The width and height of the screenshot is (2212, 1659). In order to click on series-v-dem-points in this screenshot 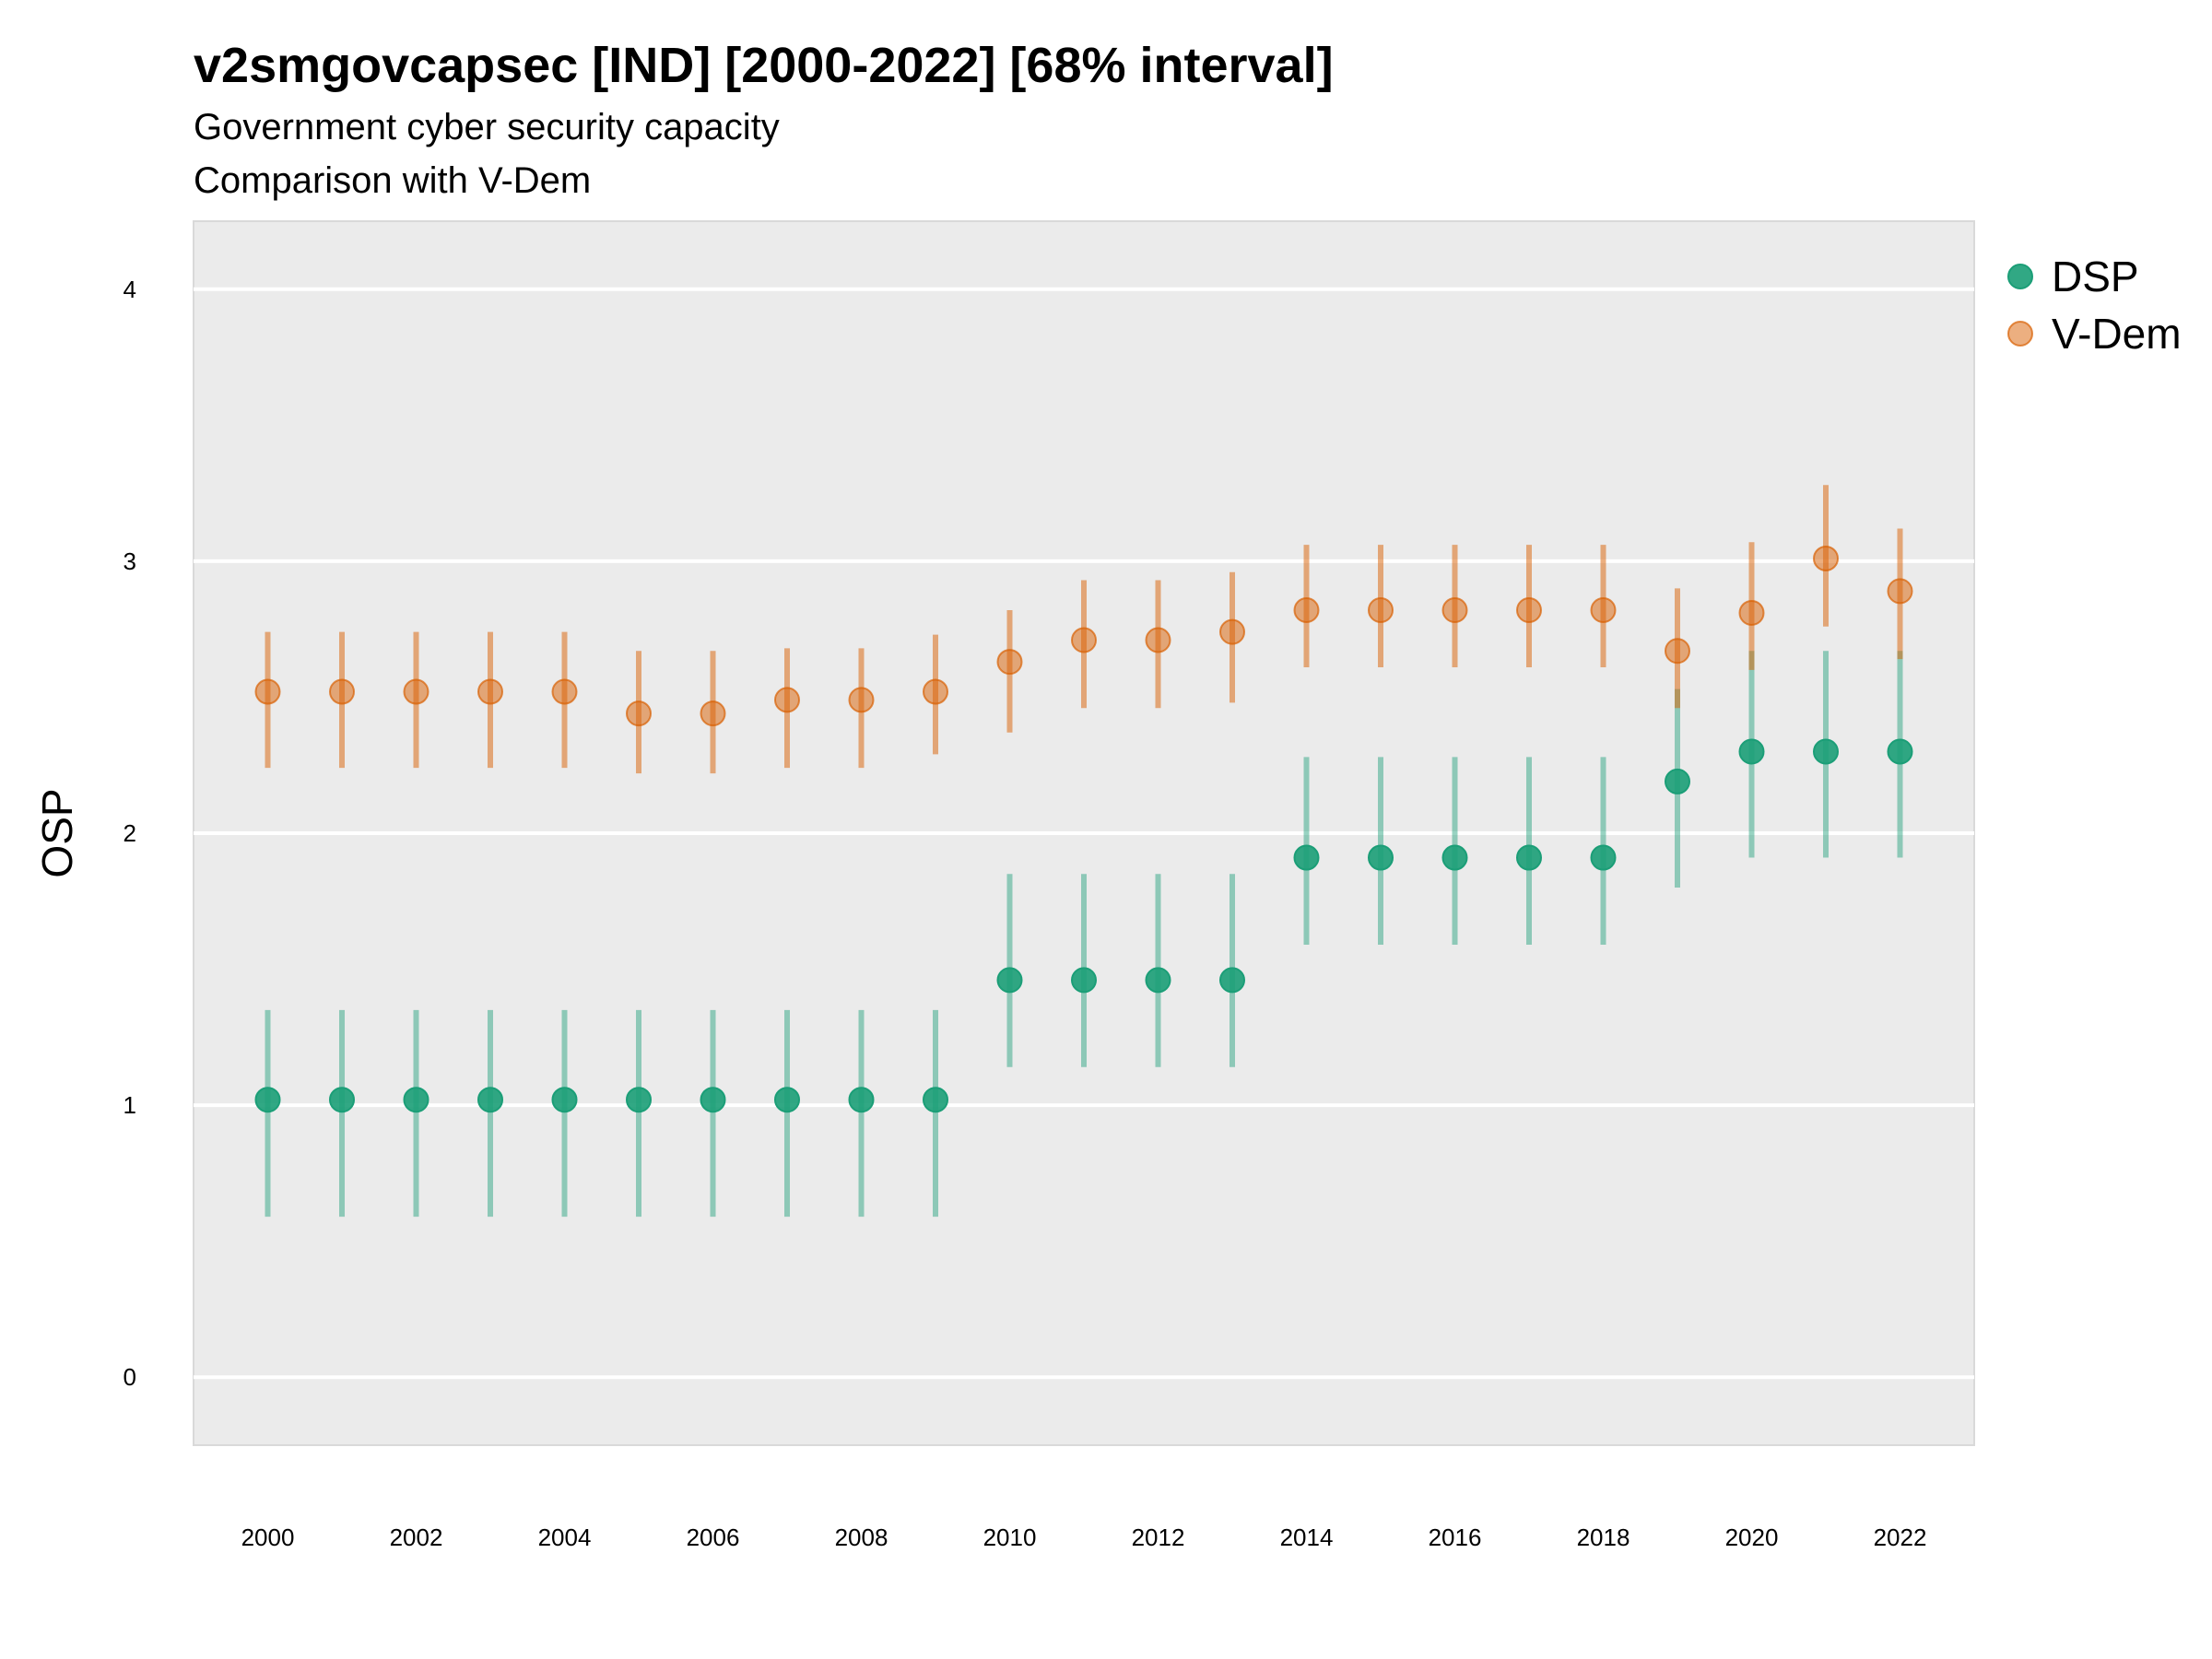, I will do `click(1083, 636)`.